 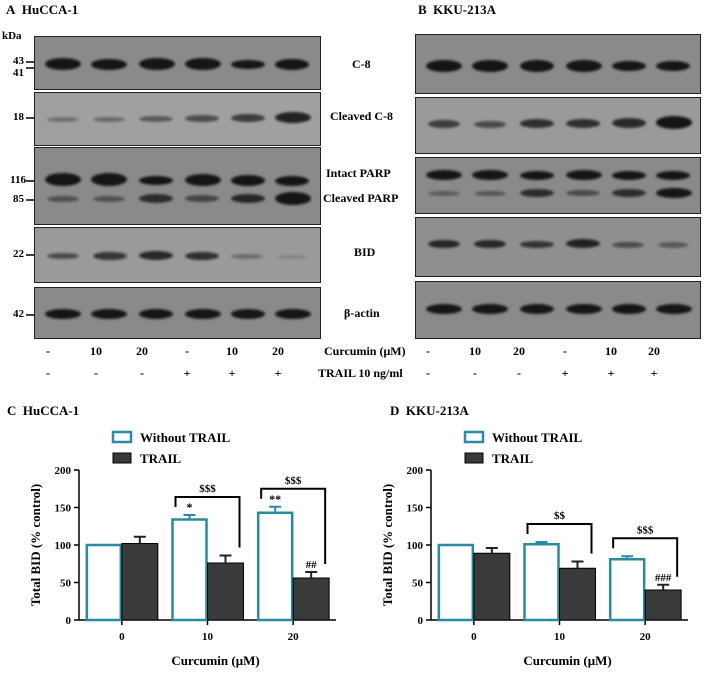 I want to click on legend-without-label: Without TRAIL, so click(x=537, y=437).